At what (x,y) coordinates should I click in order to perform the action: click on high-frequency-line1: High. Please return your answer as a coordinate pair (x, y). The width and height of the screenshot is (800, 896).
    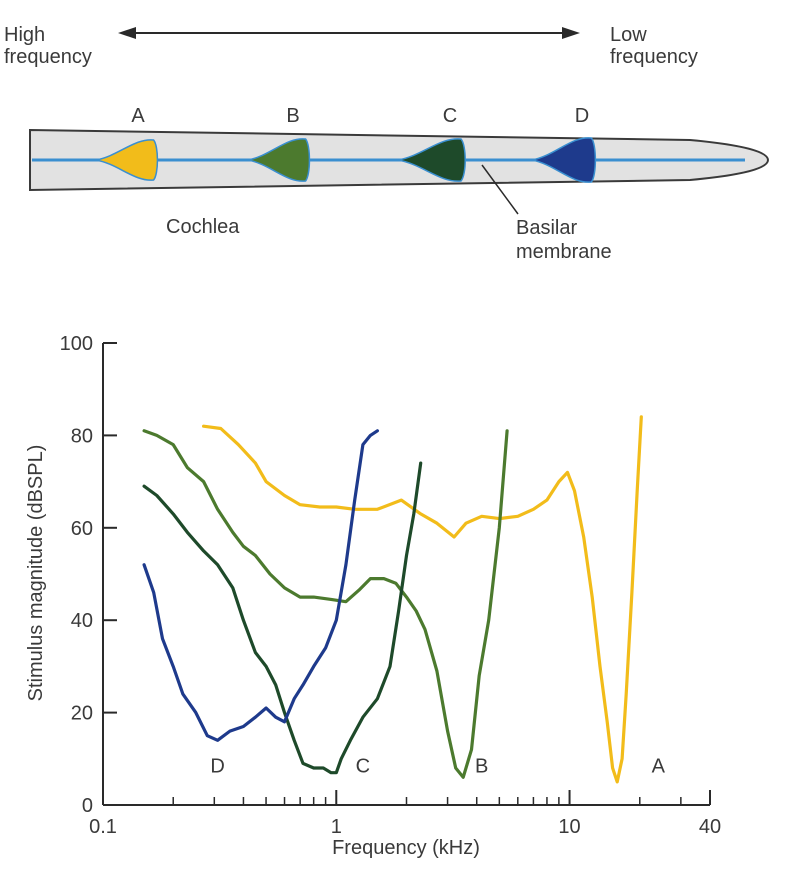
    Looking at the image, I should click on (25, 35).